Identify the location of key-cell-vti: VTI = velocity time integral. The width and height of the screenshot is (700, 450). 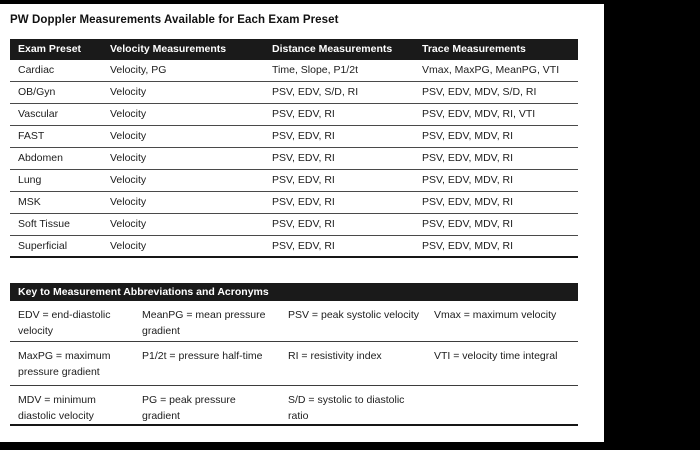
(496, 356).